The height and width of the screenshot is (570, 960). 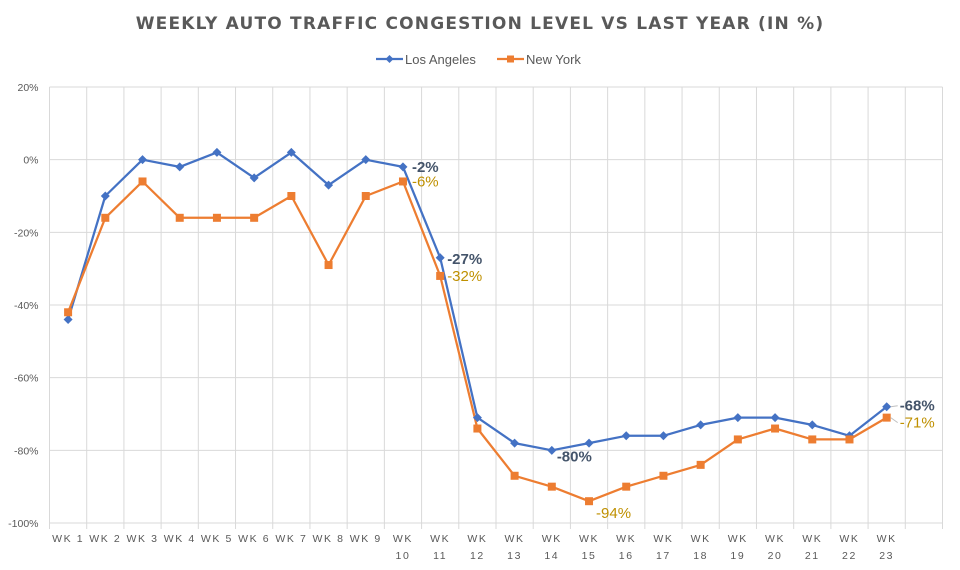 I want to click on los-angeles-data-label: -27%, so click(x=464, y=259).